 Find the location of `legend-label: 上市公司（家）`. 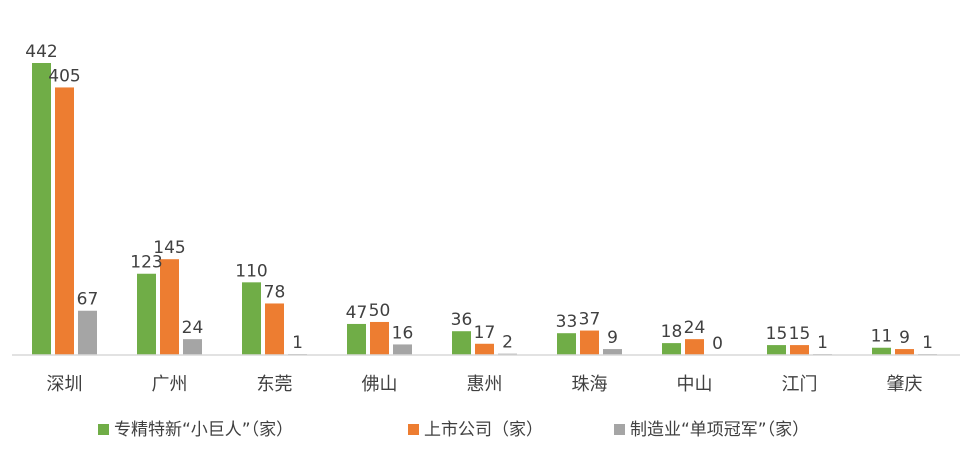

legend-label: 上市公司（家） is located at coordinates (483, 430).